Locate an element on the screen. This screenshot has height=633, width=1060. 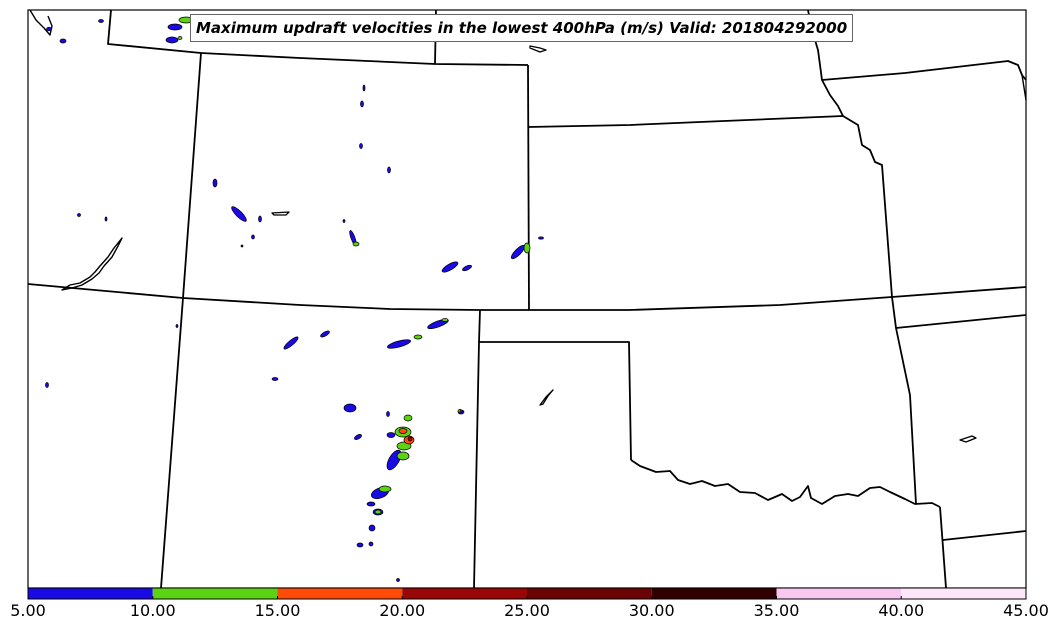
colorbar-tick-label: 20.00 is located at coordinates (402, 610).